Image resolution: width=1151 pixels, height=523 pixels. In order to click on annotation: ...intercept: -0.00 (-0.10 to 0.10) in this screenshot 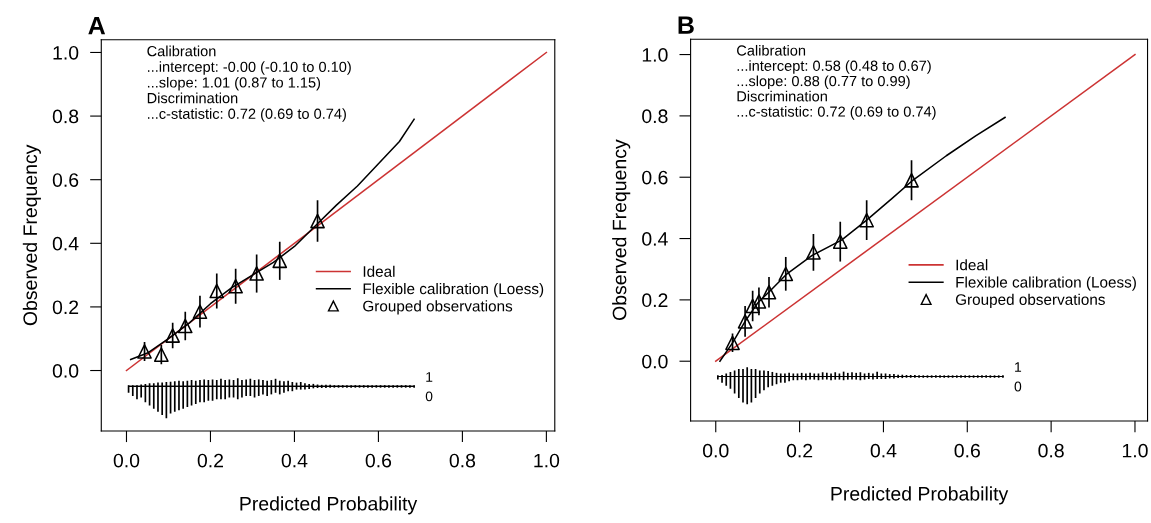, I will do `click(249, 68)`.